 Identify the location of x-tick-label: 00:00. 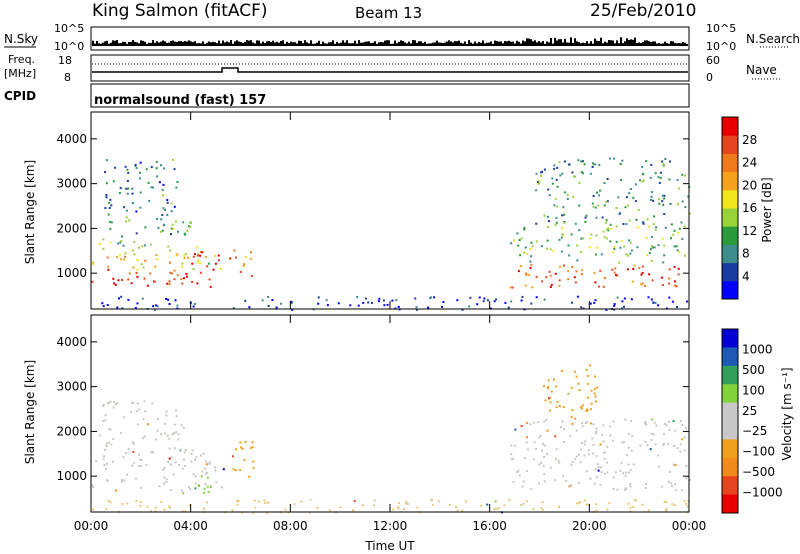
(91, 526).